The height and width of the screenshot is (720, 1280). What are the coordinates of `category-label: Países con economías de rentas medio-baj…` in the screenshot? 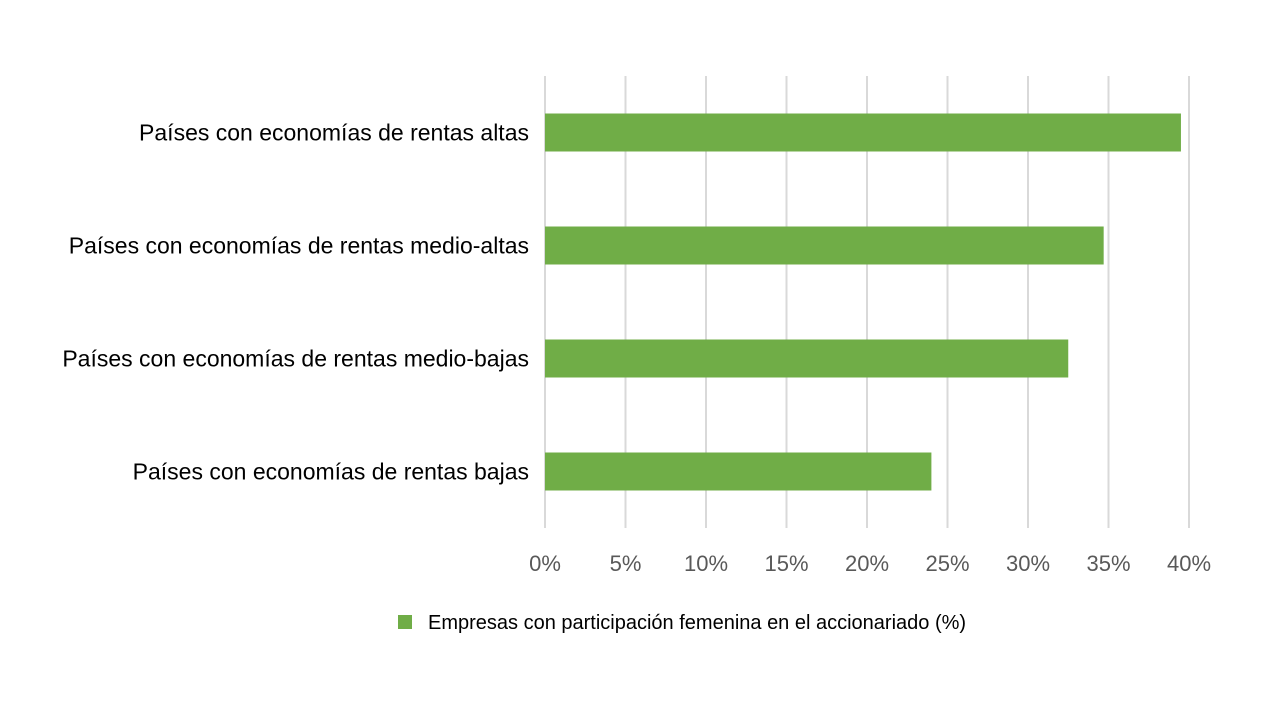 It's located at (295, 359).